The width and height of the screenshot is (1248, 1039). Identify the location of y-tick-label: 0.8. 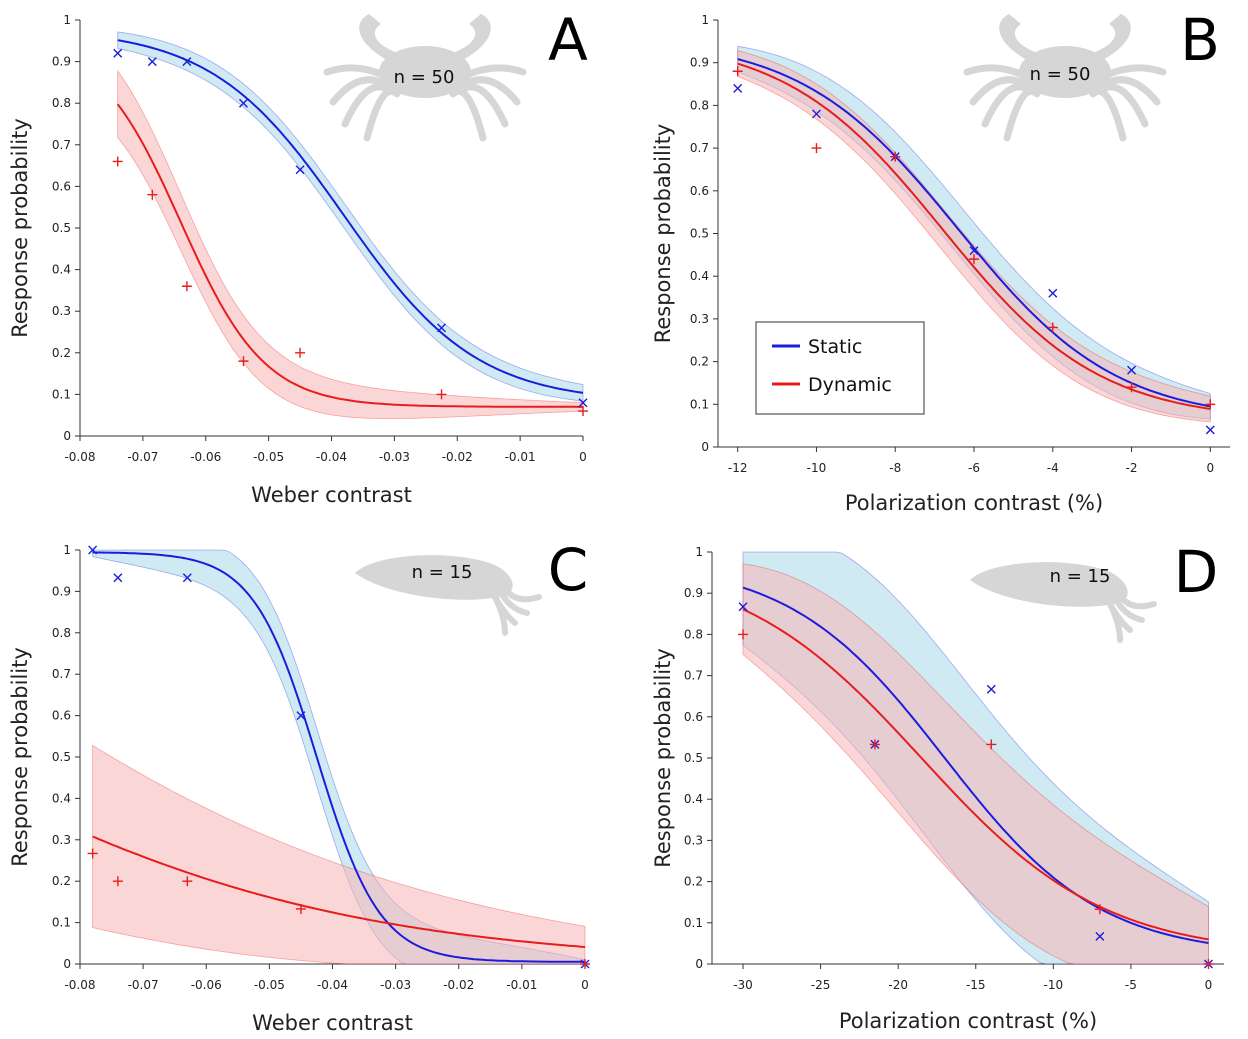
(699, 105).